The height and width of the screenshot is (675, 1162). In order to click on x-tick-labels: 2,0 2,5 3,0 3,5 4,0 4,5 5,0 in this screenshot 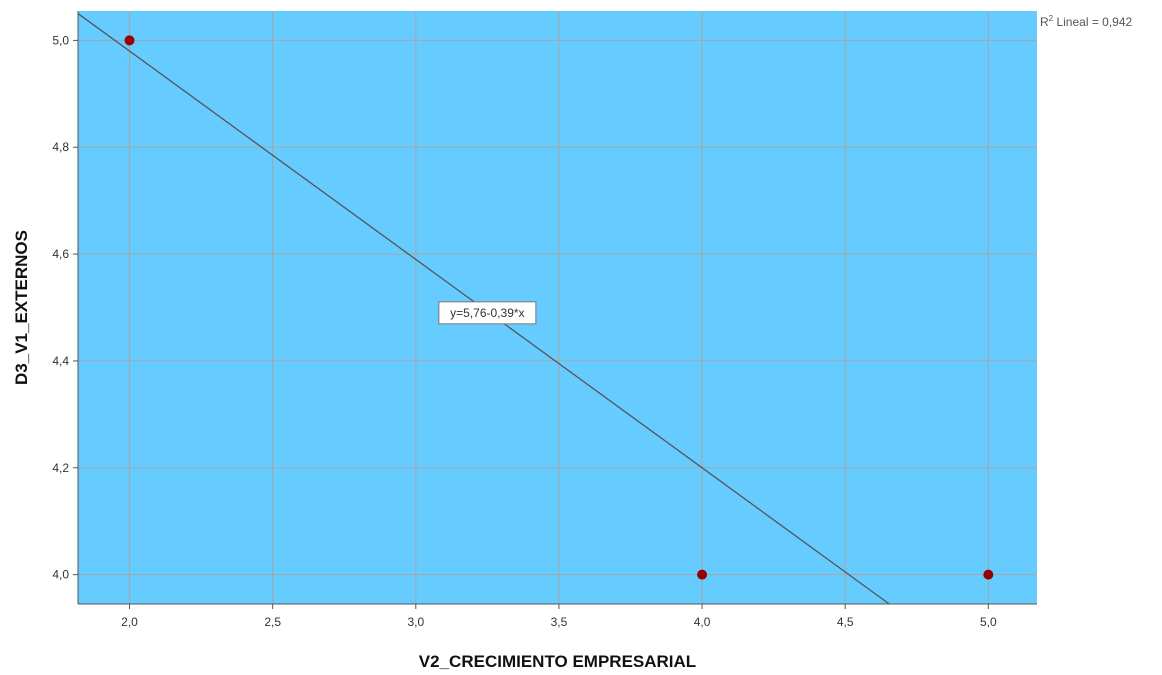, I will do `click(559, 616)`.